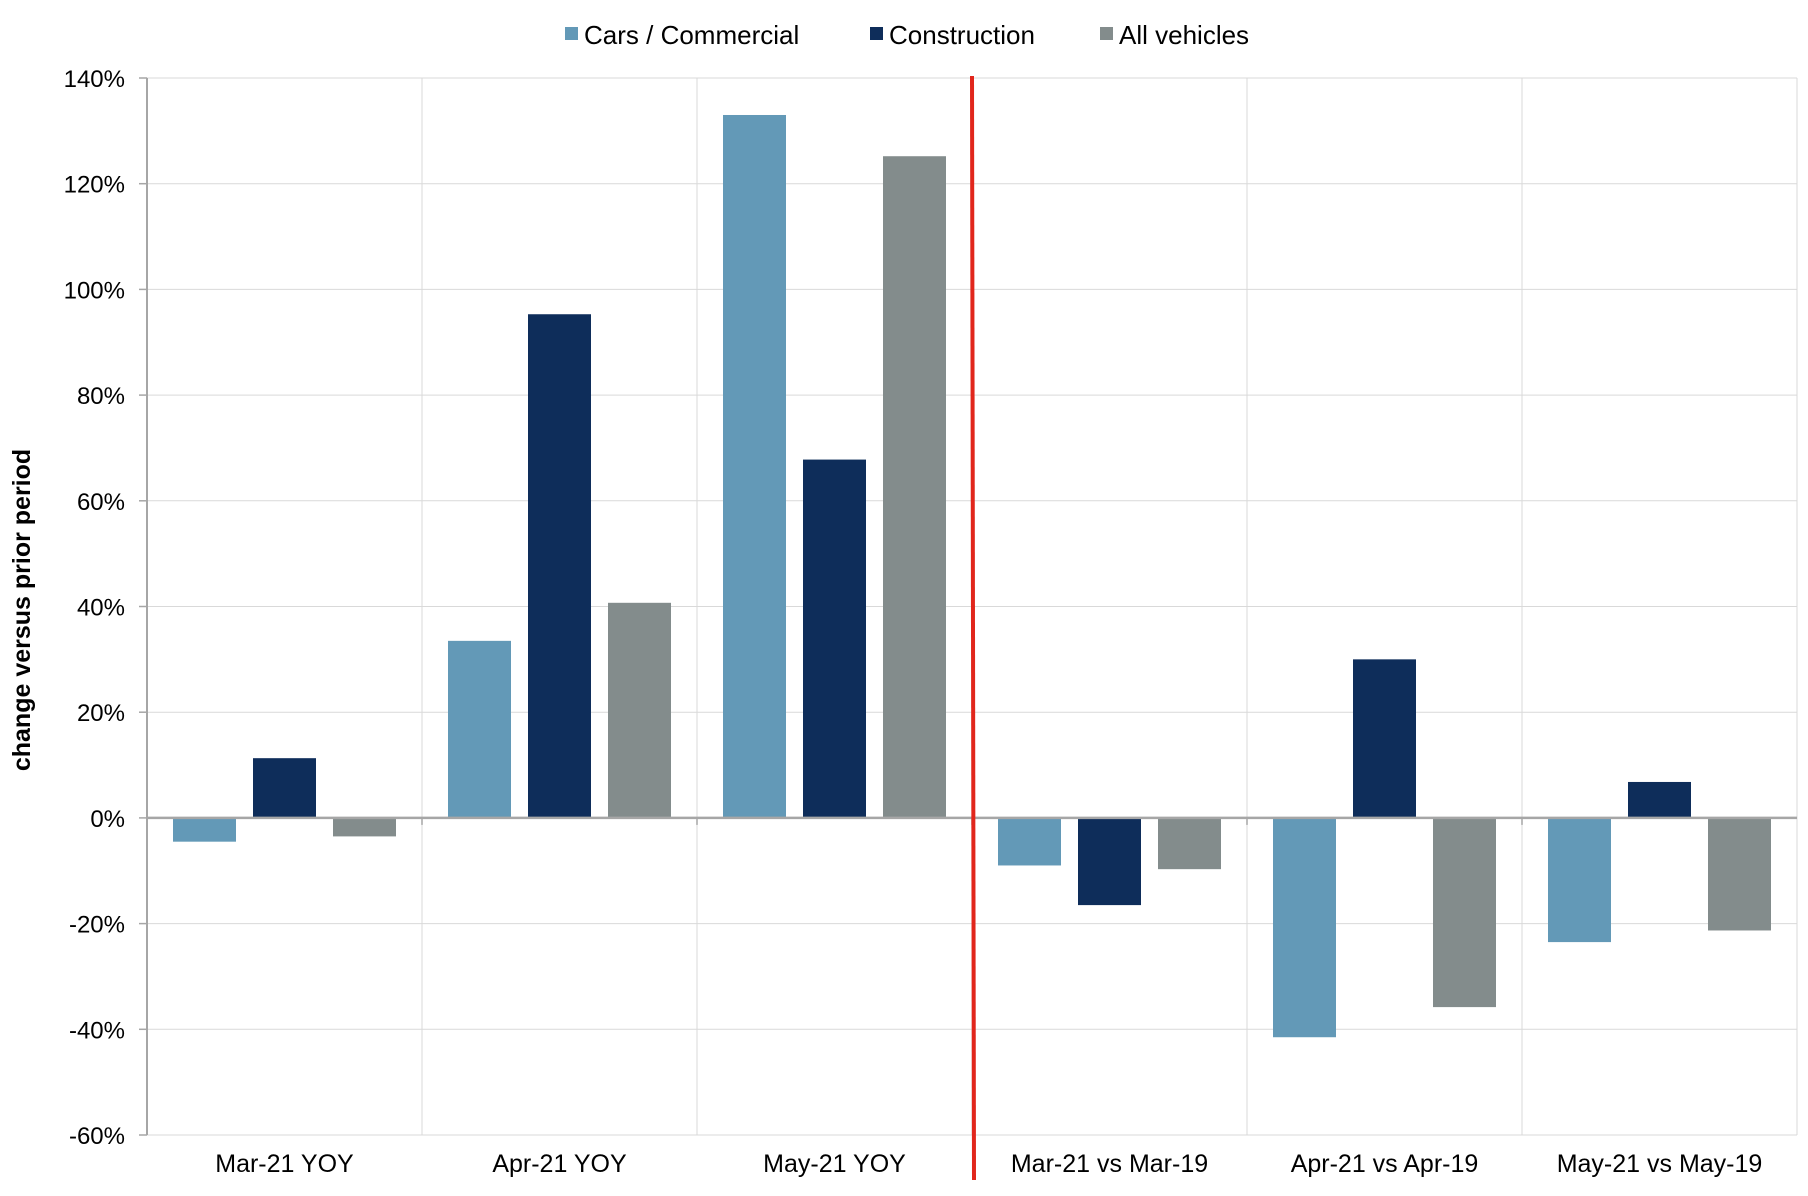  What do you see at coordinates (22, 610) in the screenshot?
I see `y-axis-title: change versus prior period` at bounding box center [22, 610].